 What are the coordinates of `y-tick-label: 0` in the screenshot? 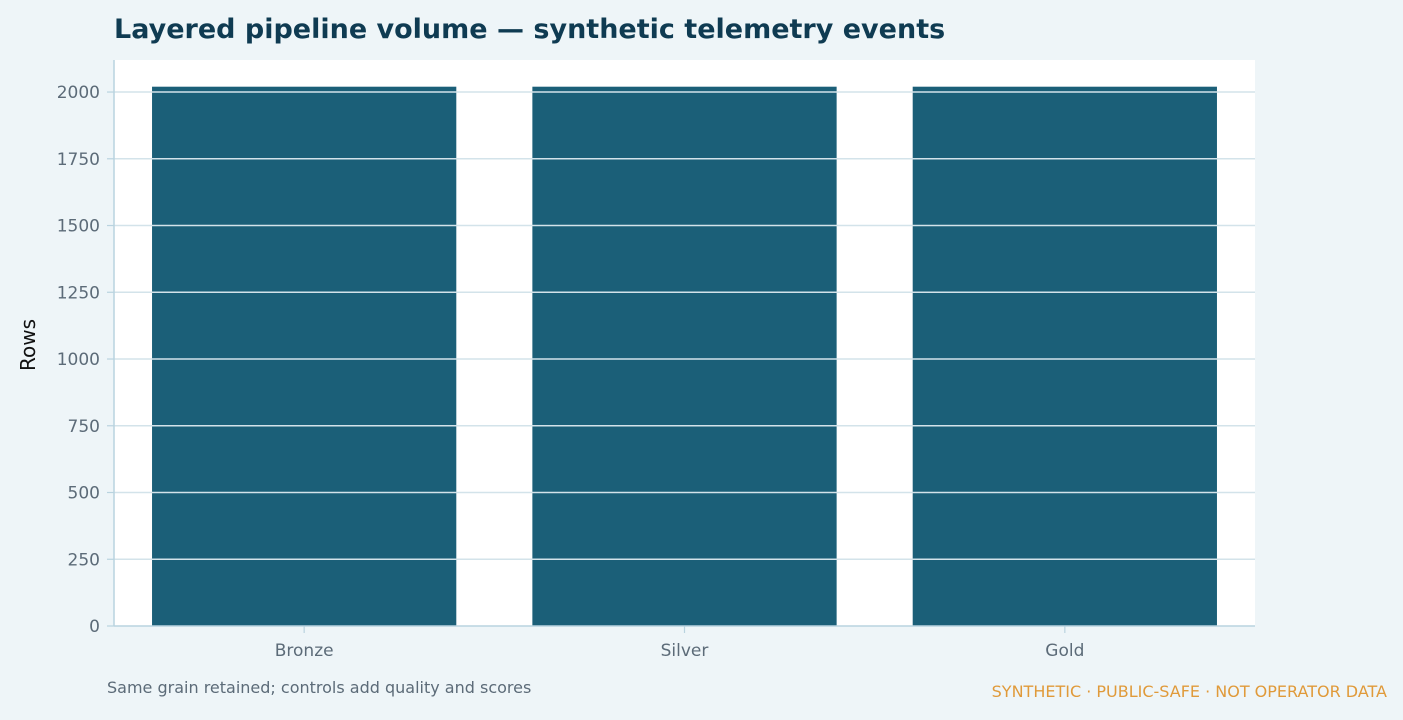 It's located at (94, 627).